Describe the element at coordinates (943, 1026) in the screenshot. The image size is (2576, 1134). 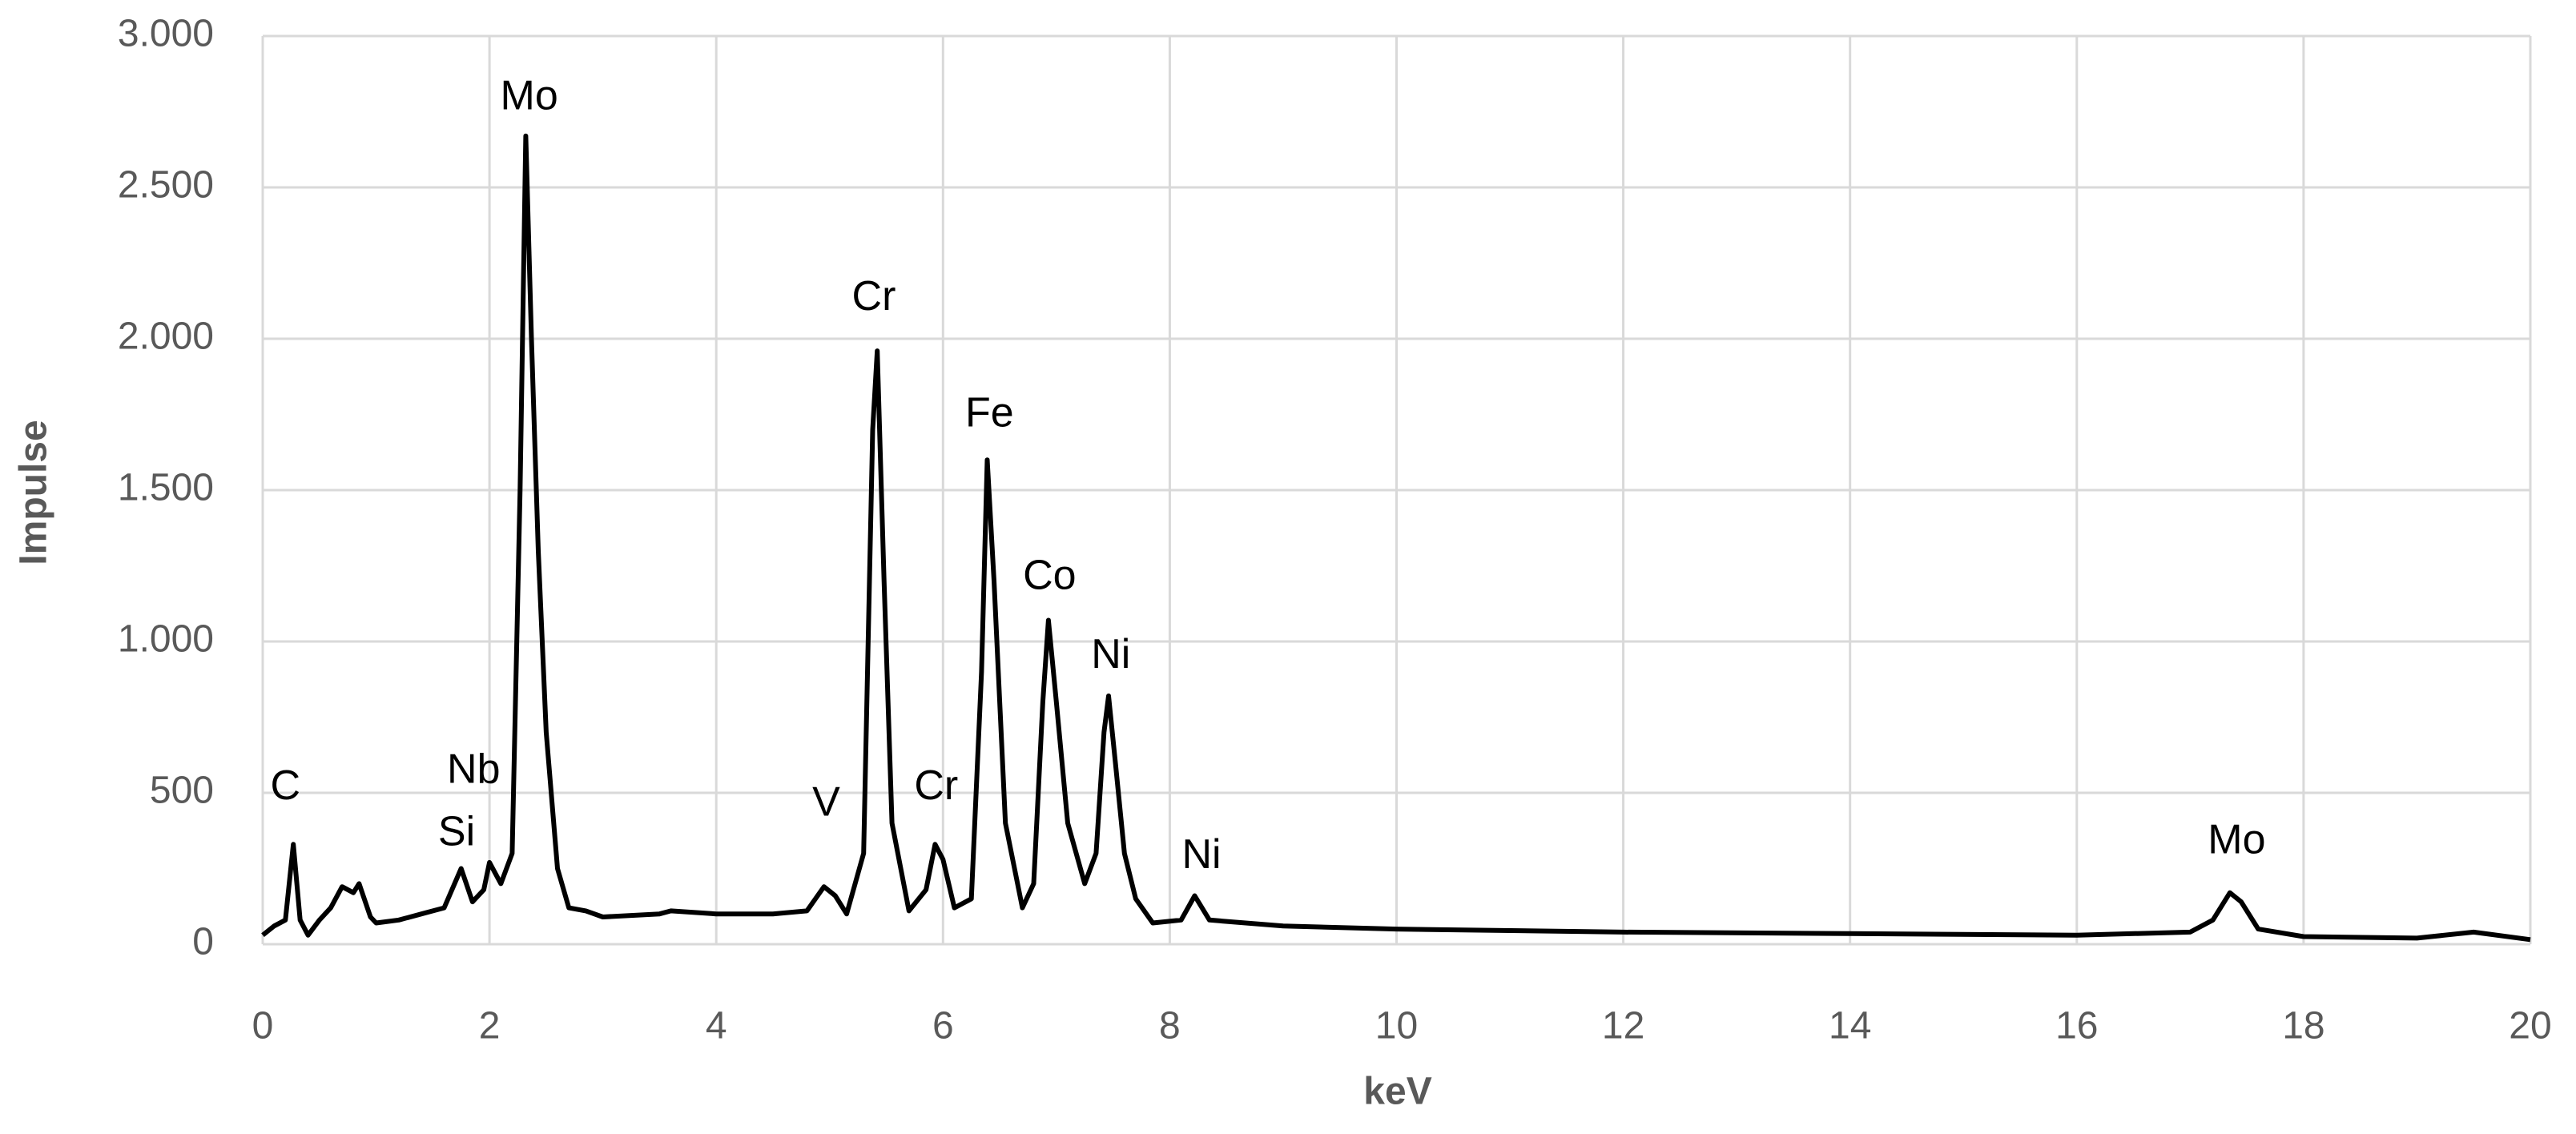
I see `x-tick-label: 6` at that location.